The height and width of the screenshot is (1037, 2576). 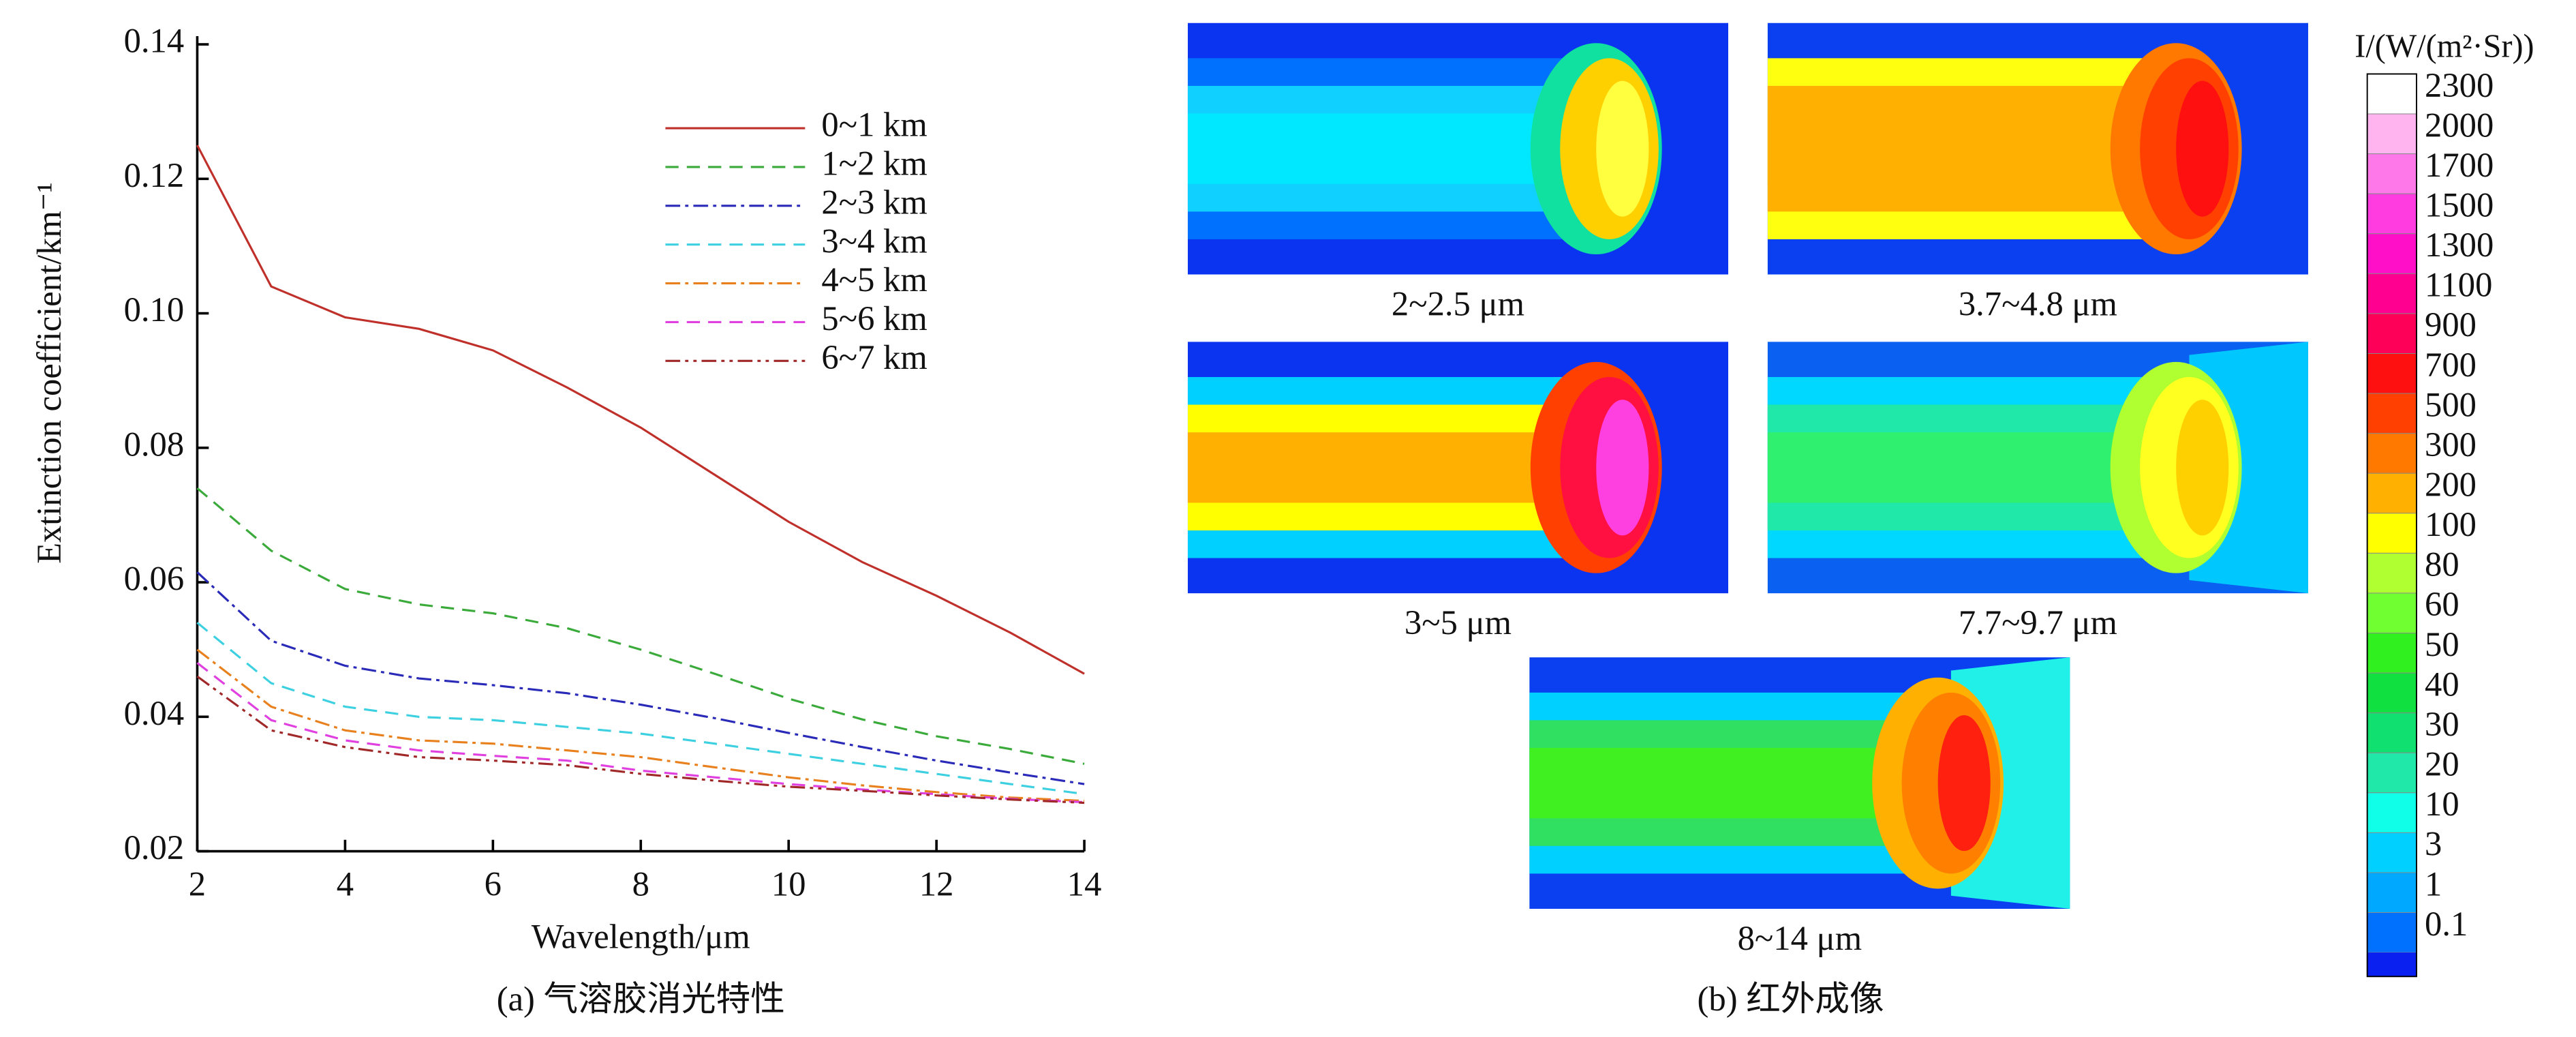 I want to click on colorbar-label: 300, so click(x=2451, y=444).